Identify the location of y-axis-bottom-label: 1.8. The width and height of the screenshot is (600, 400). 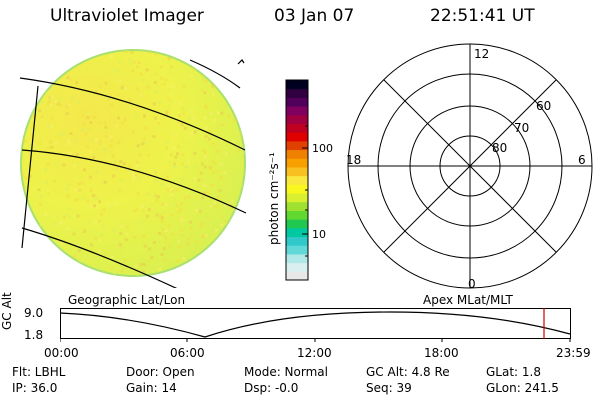
(34, 335).